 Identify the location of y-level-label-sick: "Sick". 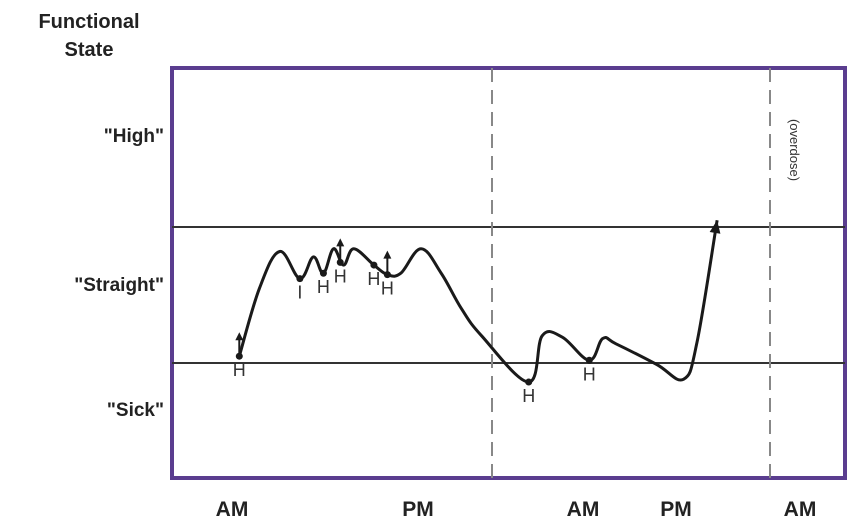
(135, 410).